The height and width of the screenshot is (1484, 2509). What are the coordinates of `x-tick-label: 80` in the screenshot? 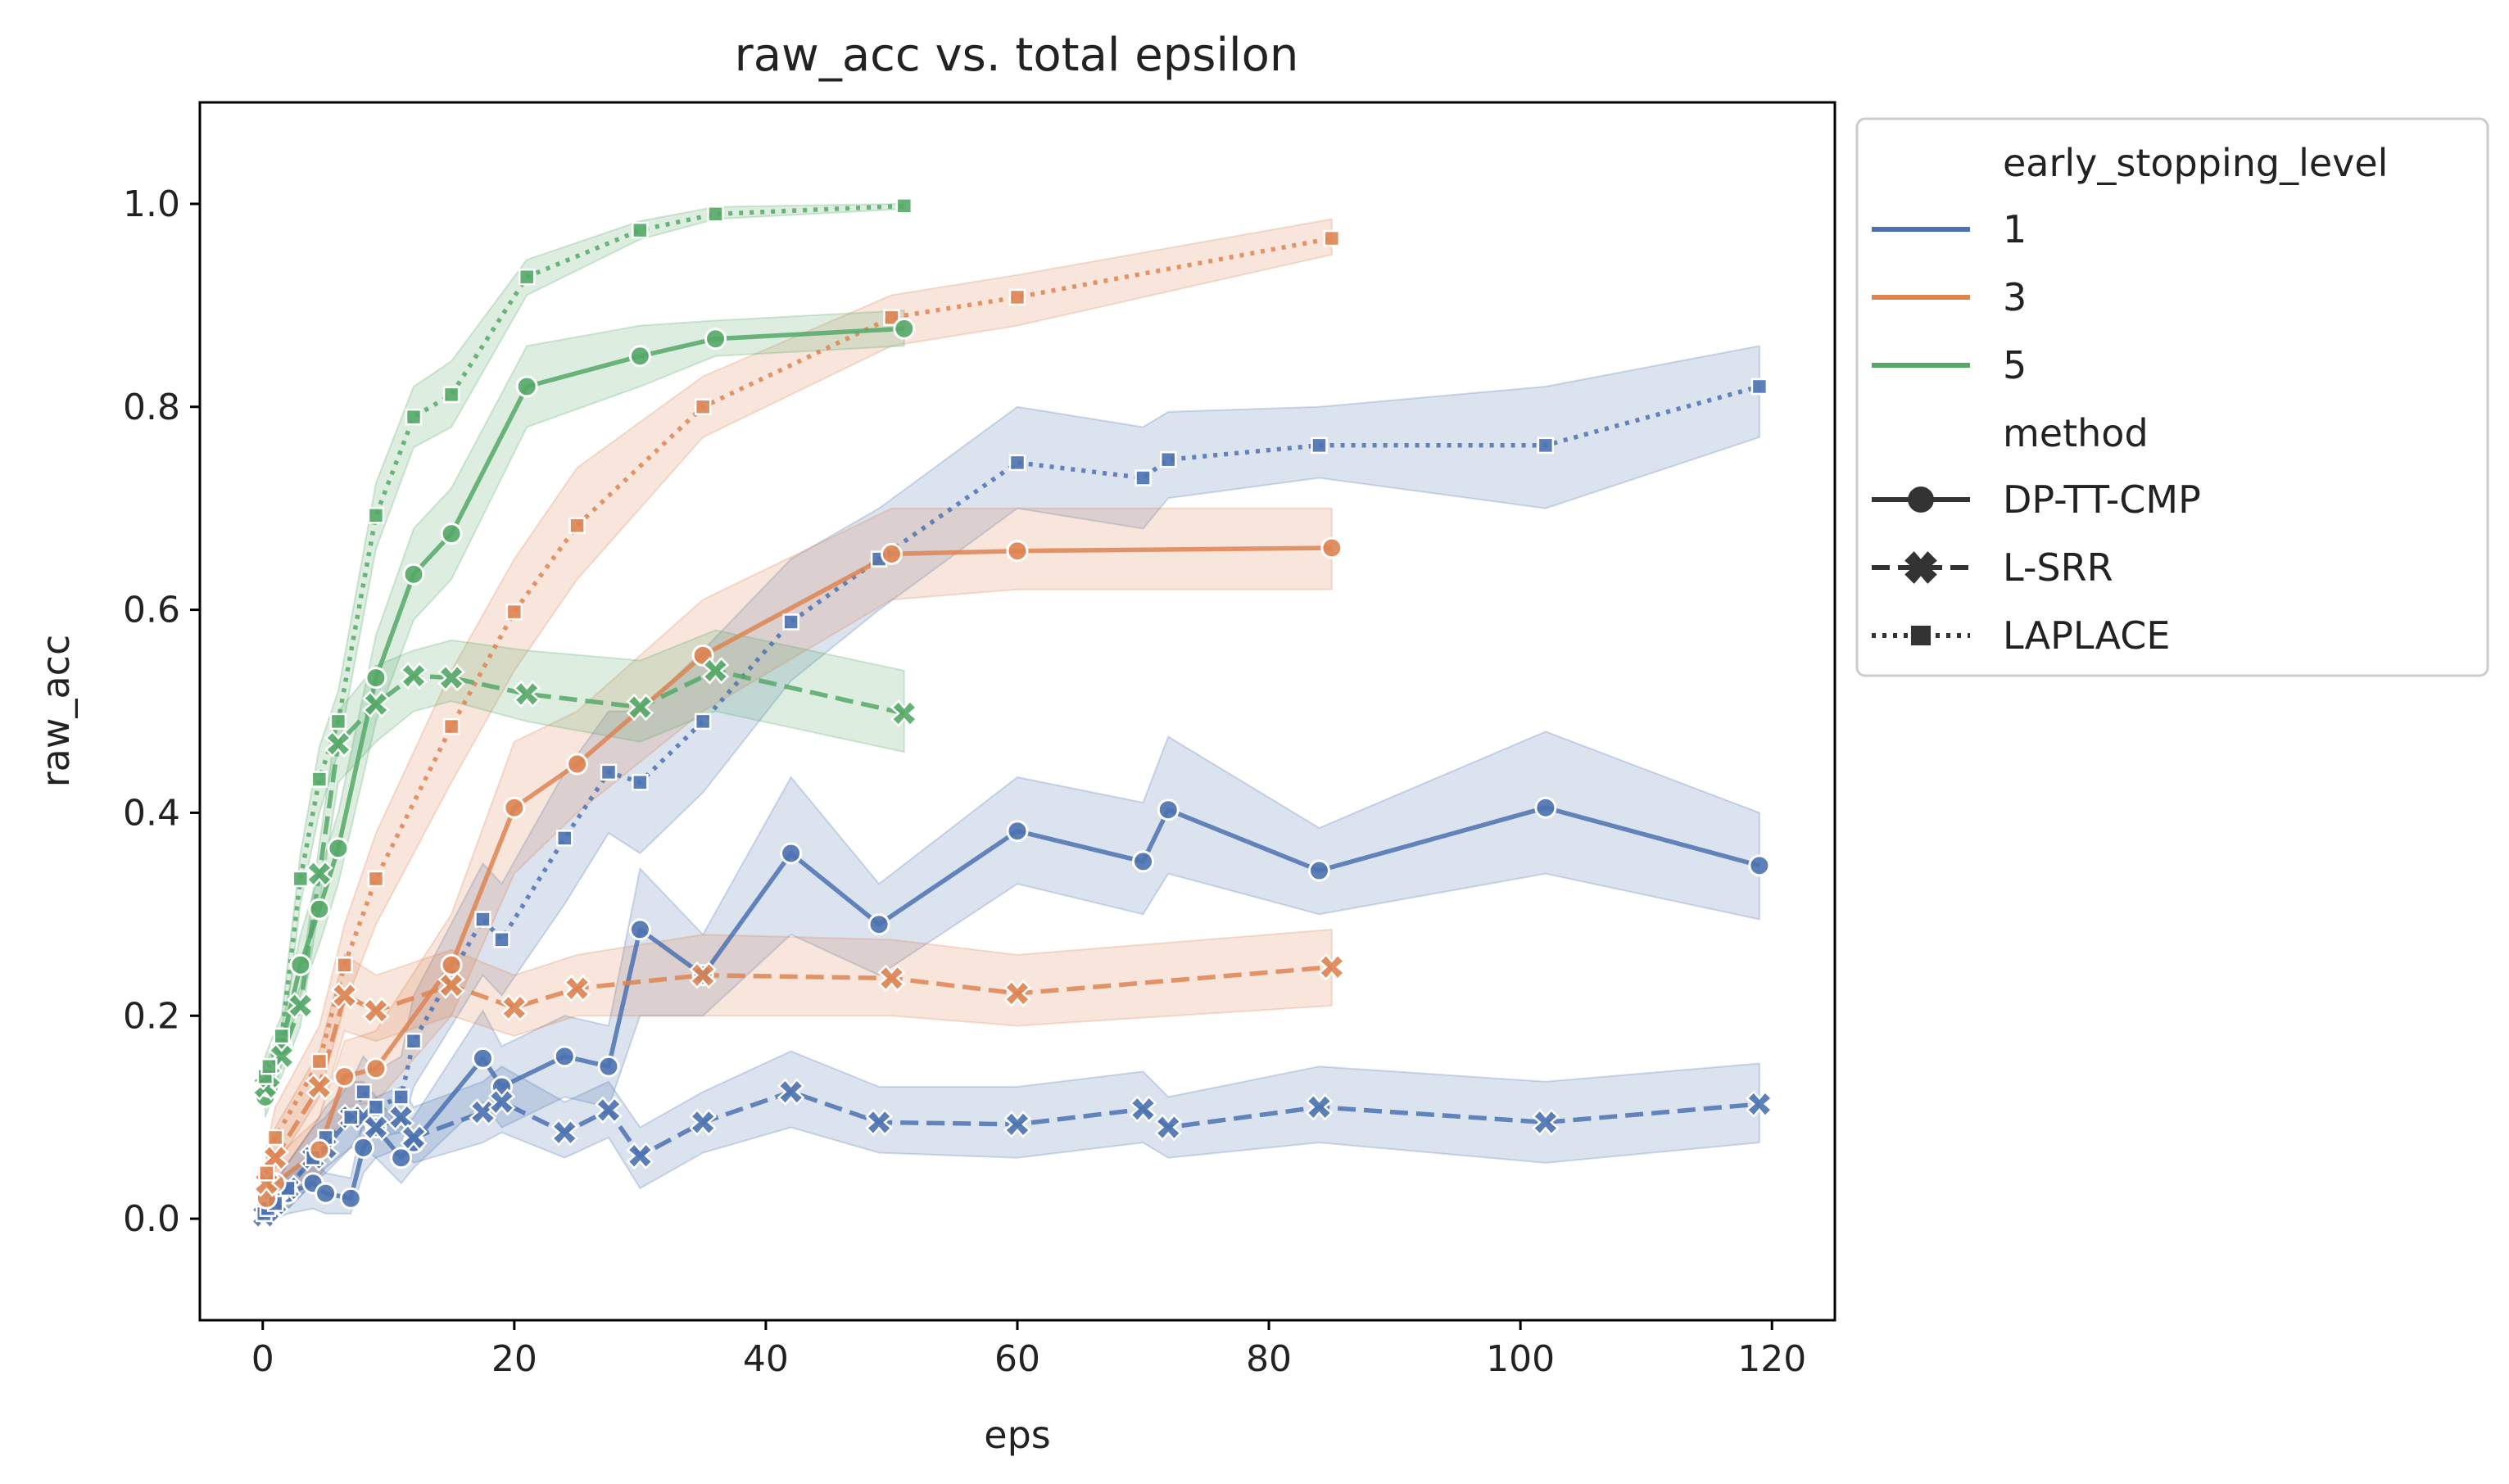 It's located at (1269, 1359).